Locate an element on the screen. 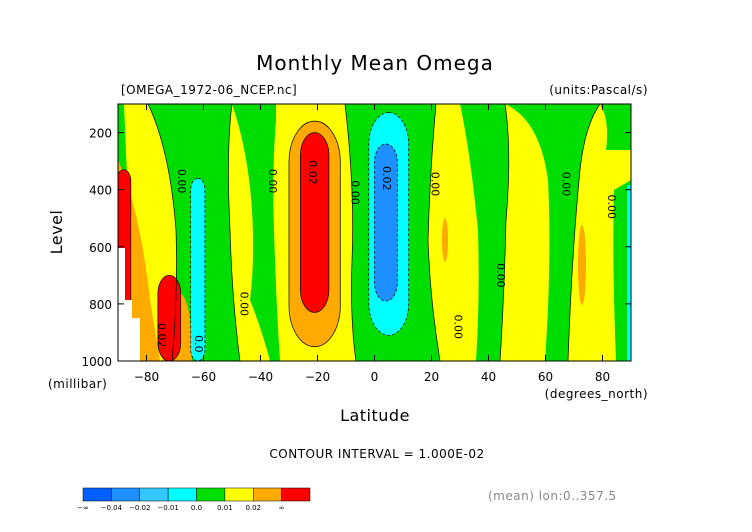 The height and width of the screenshot is (532, 752). footer-text: (mean) lon:0..357.5 is located at coordinates (552, 496).